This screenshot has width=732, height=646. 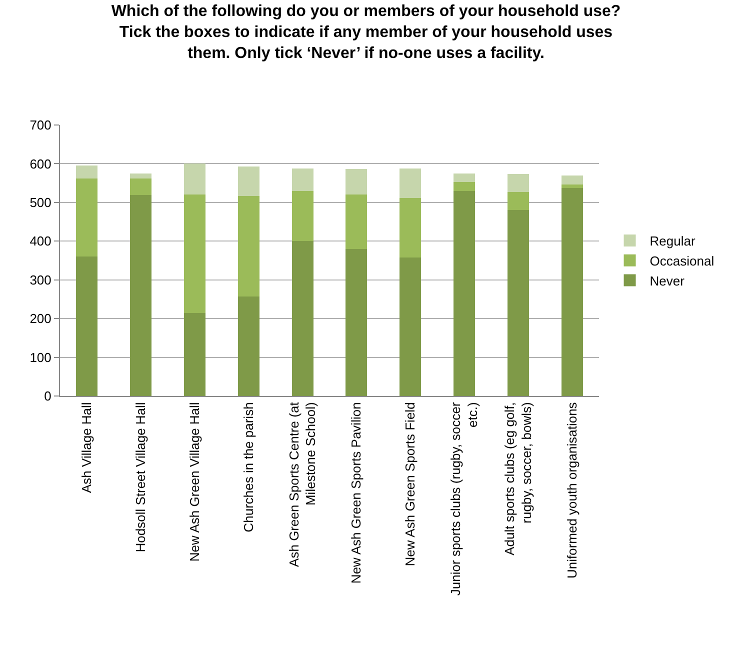 What do you see at coordinates (464, 499) in the screenshot?
I see `x-tick-label: Junior sports clubs (rugby, soccer etc.)` at bounding box center [464, 499].